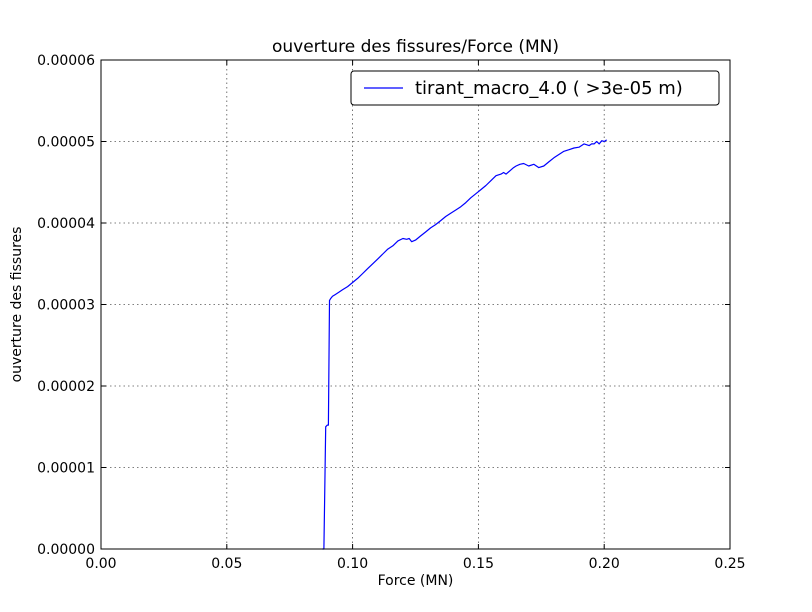  What do you see at coordinates (66, 143) in the screenshot?
I see `y-tick-label: 0.00005` at bounding box center [66, 143].